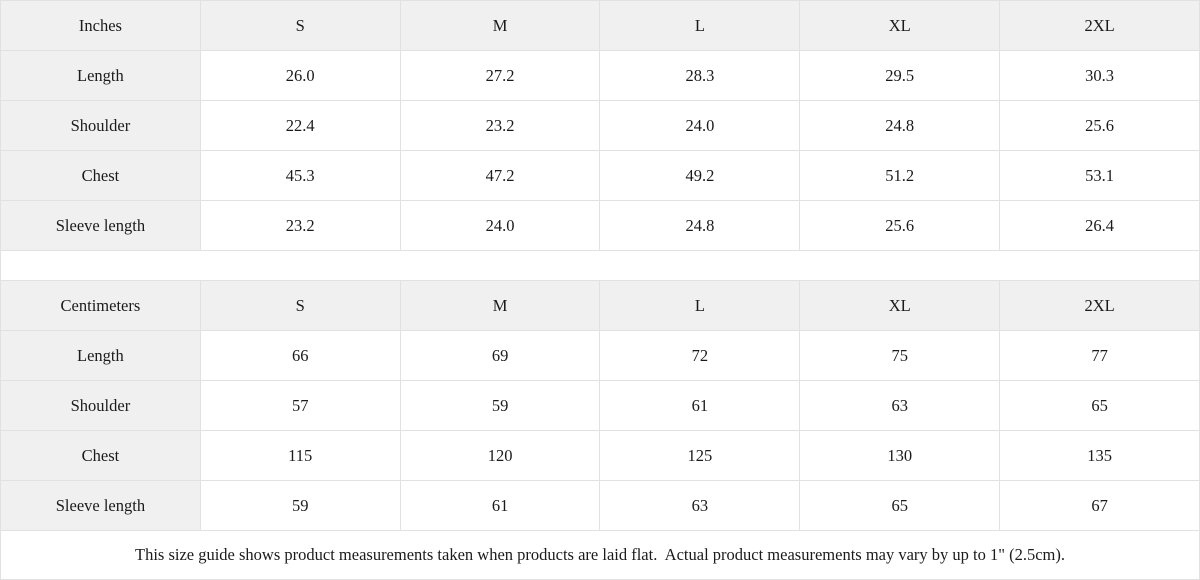 Image resolution: width=1200 pixels, height=580 pixels. Describe the element at coordinates (100, 25) in the screenshot. I see `unit-label-cell: Inches` at that location.